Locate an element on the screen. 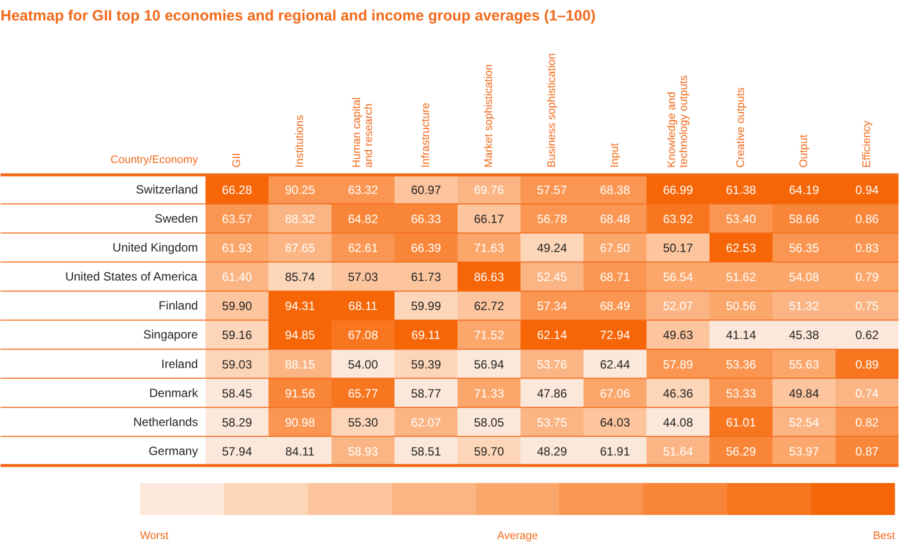 The height and width of the screenshot is (548, 900). y-tick-label: Denmark is located at coordinates (174, 393).